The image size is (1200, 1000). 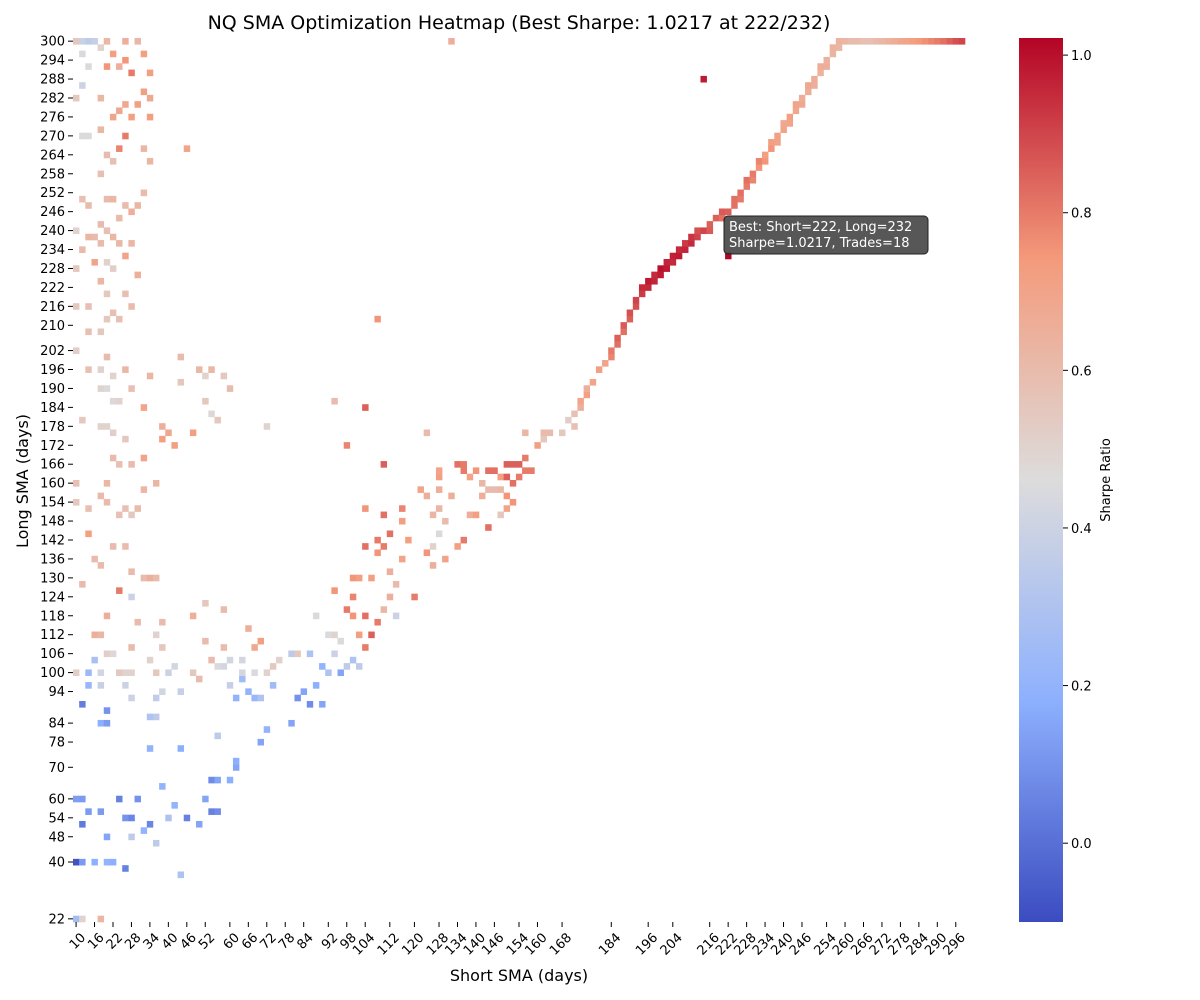 What do you see at coordinates (1081, 529) in the screenshot?
I see `colorbar-tick-label: 0.4` at bounding box center [1081, 529].